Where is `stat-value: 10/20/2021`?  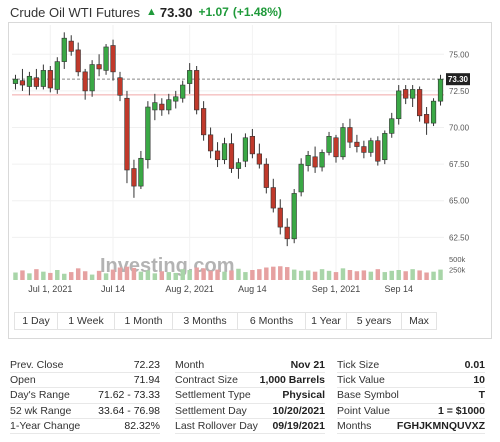 stat-value: 10/20/2021 is located at coordinates (298, 410).